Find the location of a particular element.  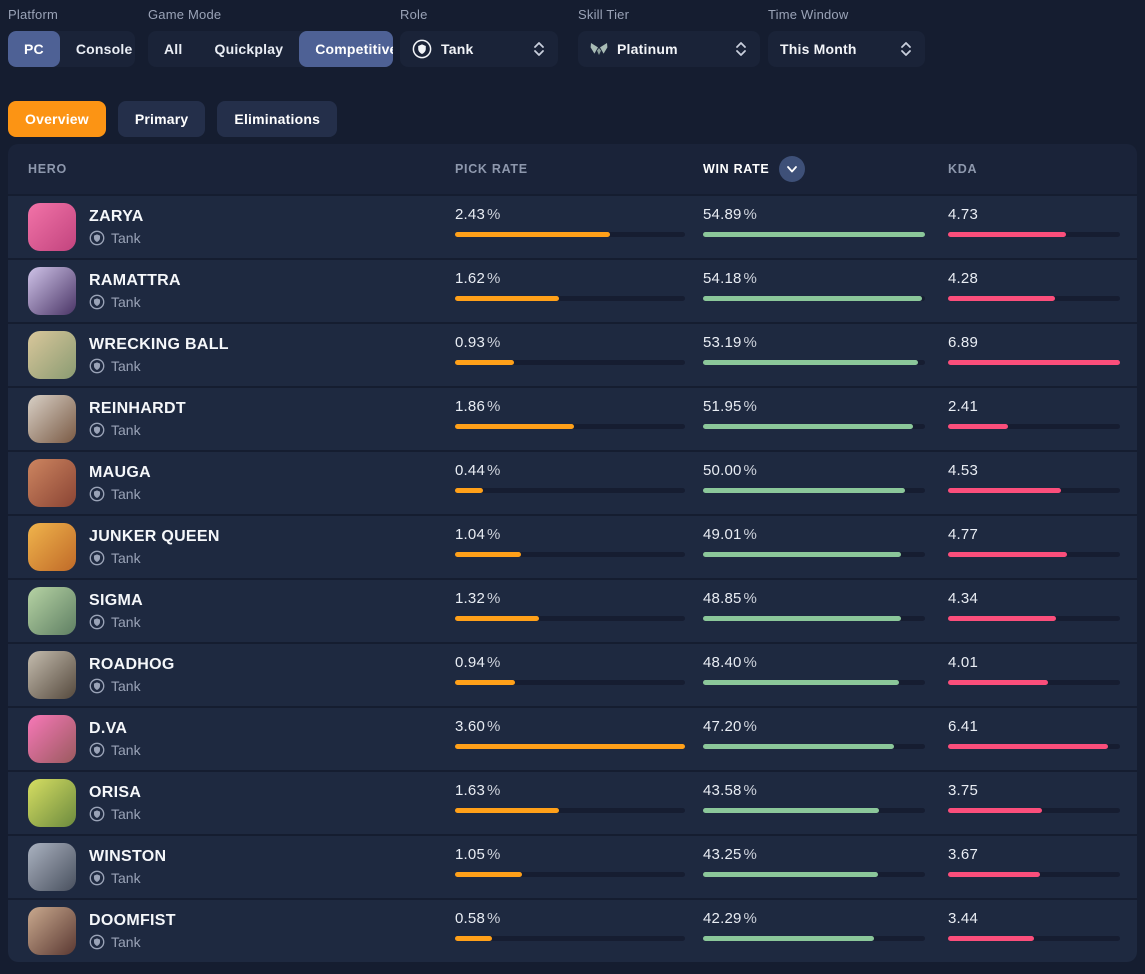

pick-rate-cell: 0.94% is located at coordinates (570, 669).